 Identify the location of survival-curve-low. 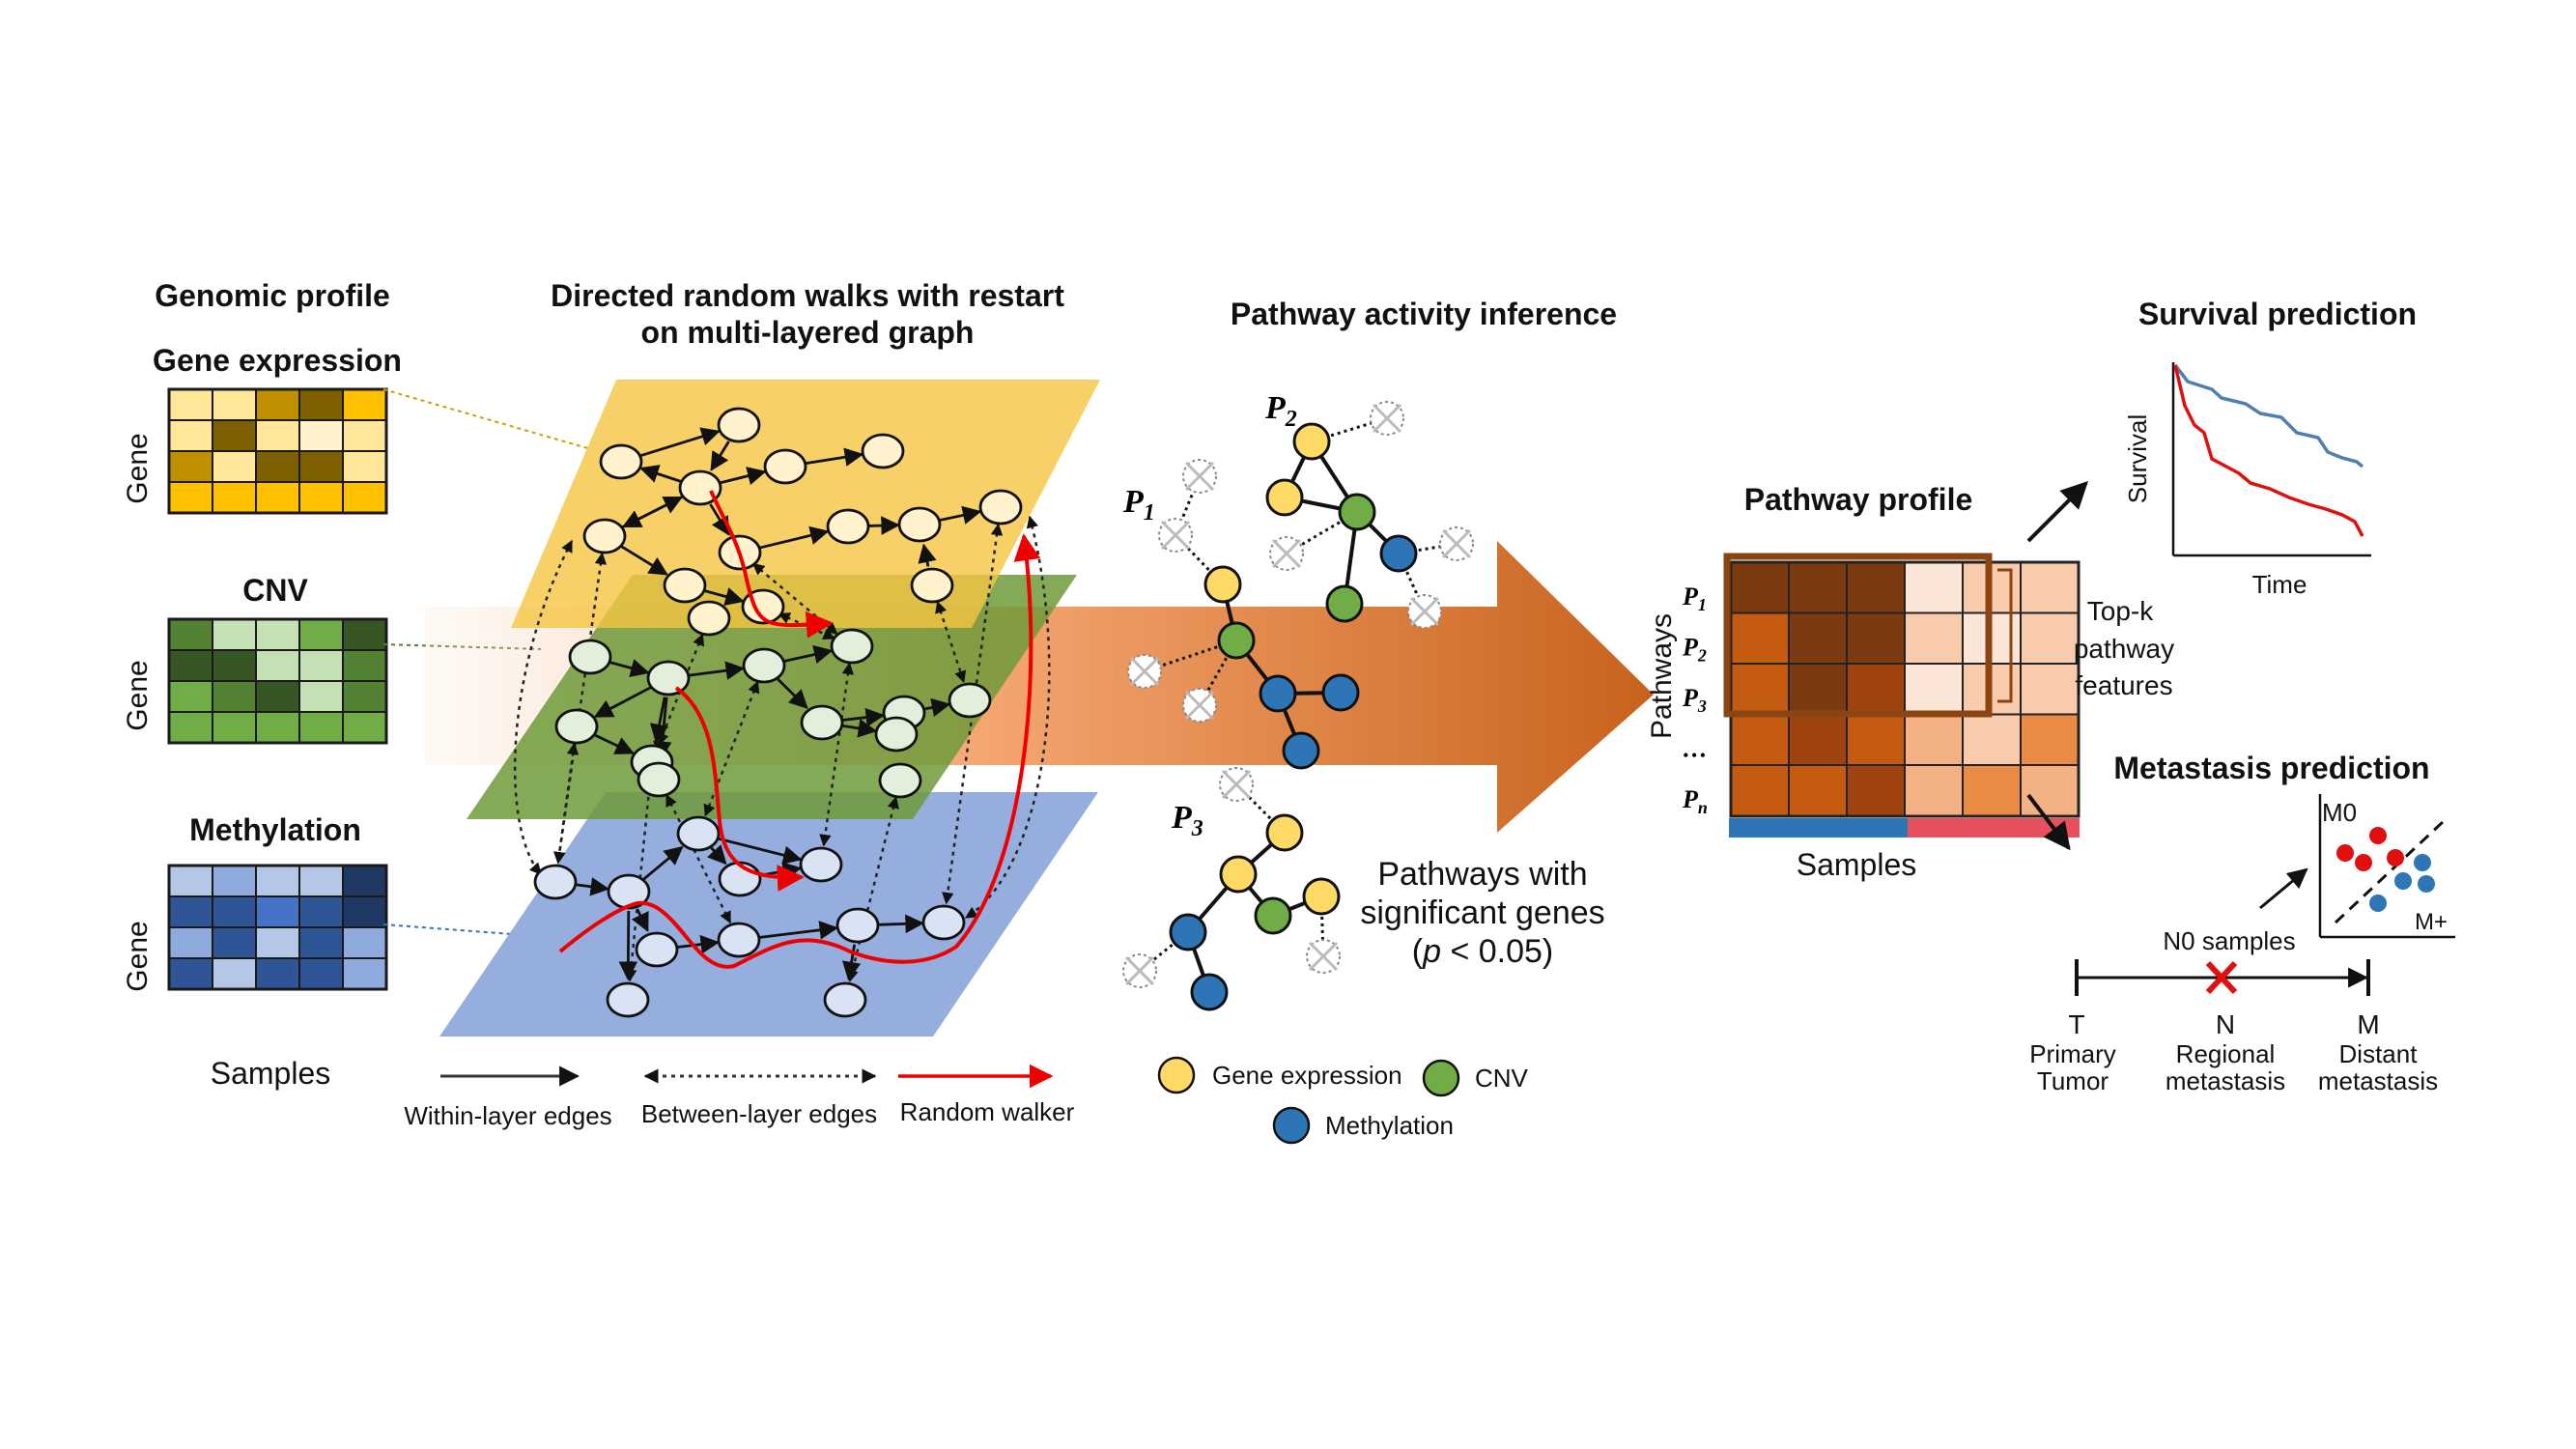
(2268, 450).